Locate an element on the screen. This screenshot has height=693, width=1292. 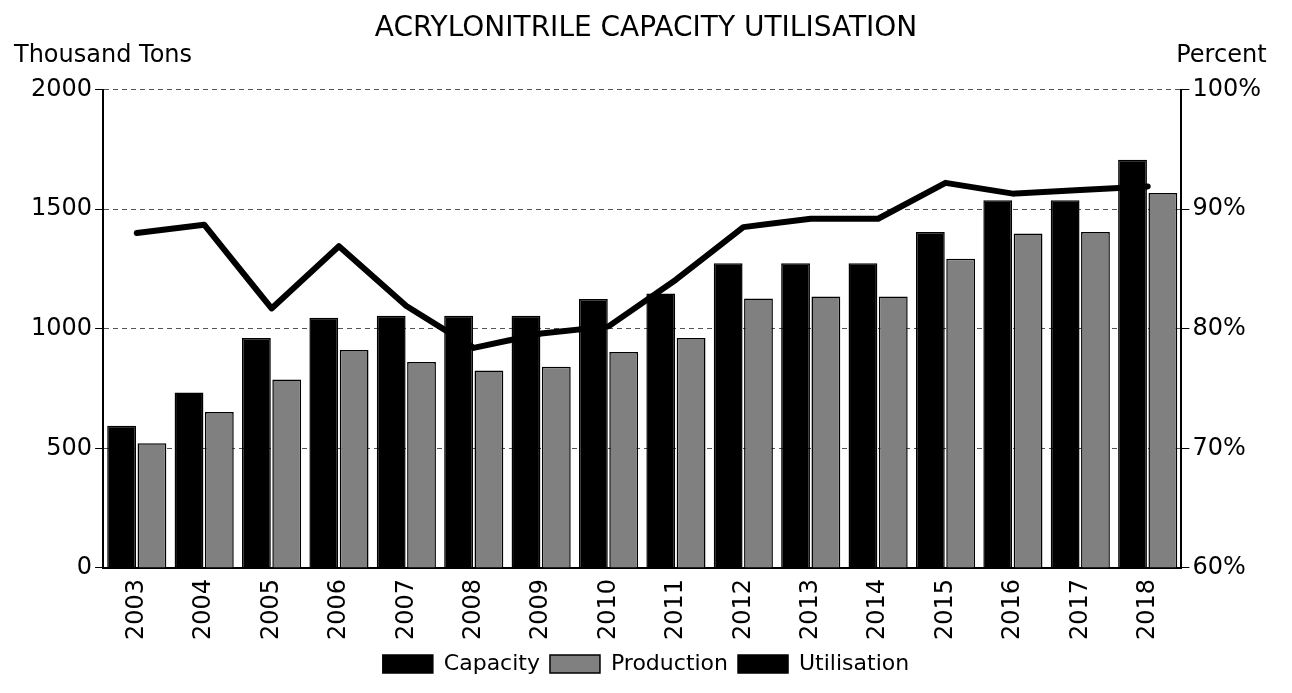
x-tick-label: 2013 is located at coordinates (808, 609).